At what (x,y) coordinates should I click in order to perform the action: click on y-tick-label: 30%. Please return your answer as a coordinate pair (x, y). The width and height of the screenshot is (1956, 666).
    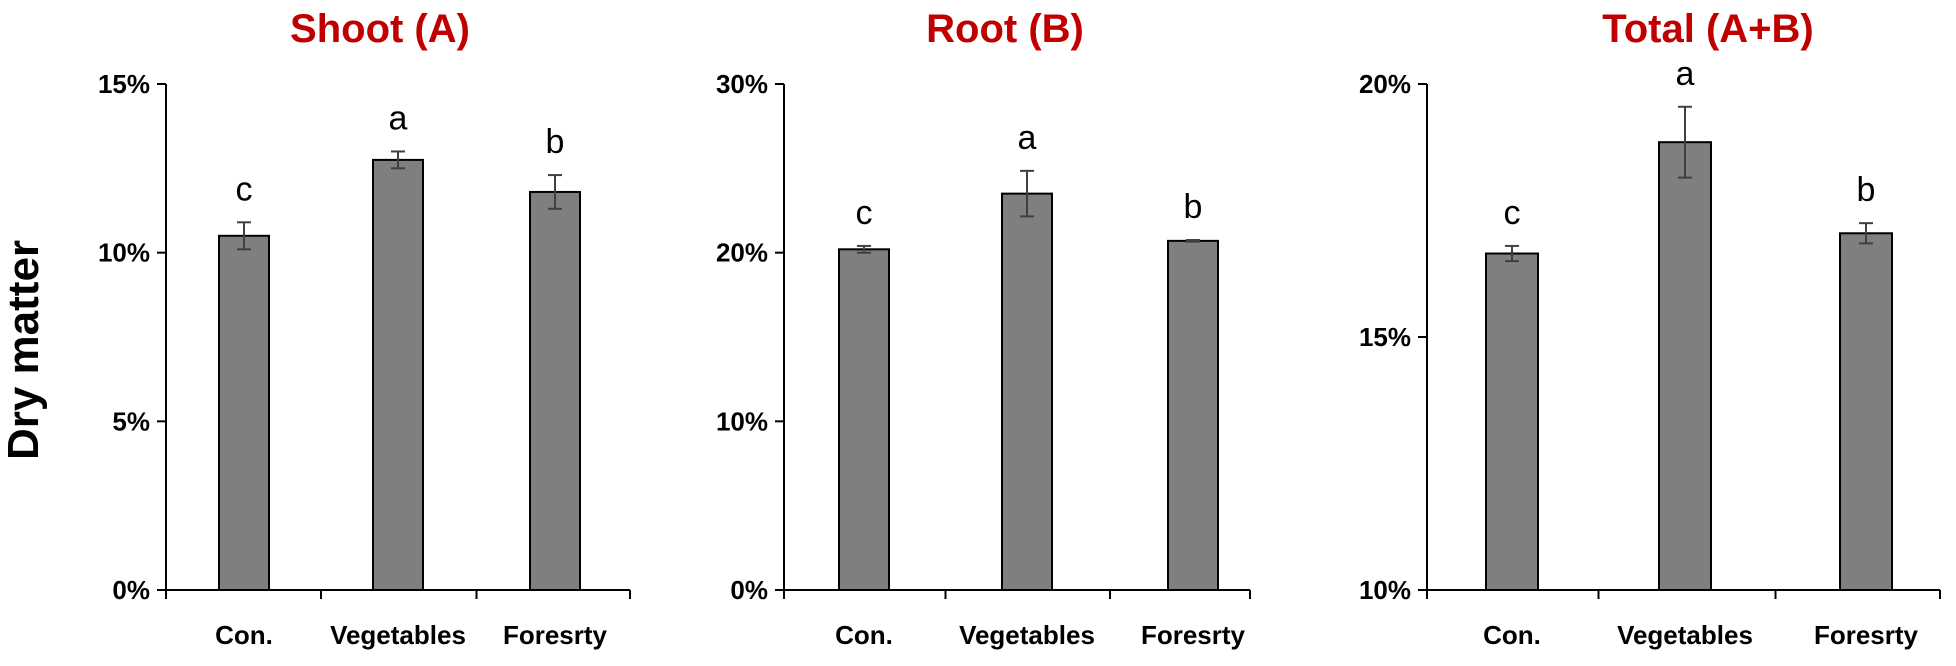
    Looking at the image, I should click on (742, 84).